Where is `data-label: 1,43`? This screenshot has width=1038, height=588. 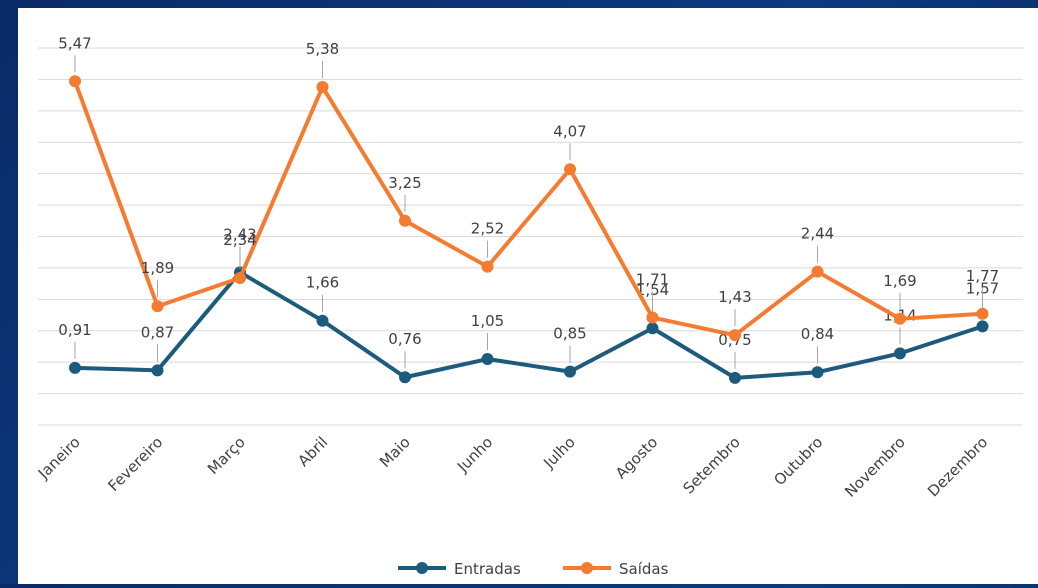
data-label: 1,43 is located at coordinates (734, 297).